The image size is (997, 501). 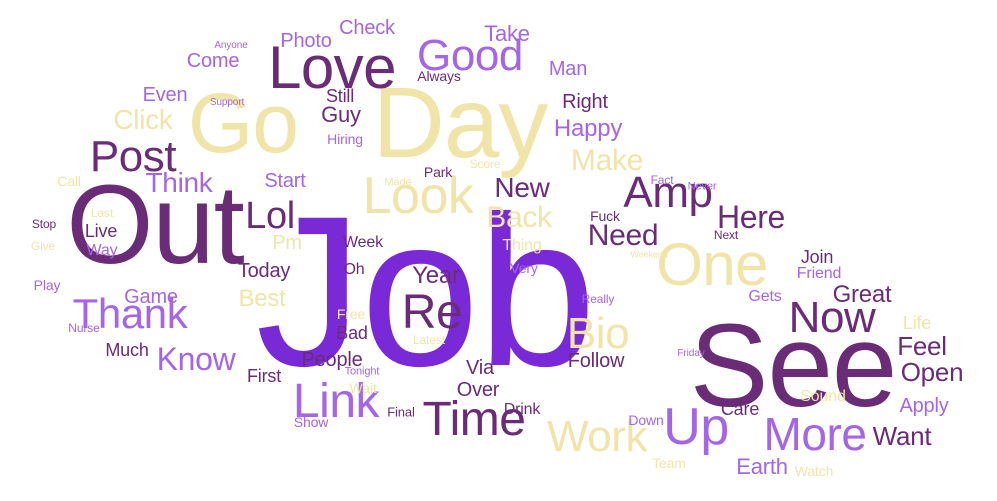 I want to click on word-tonight: Tonight, so click(x=362, y=371).